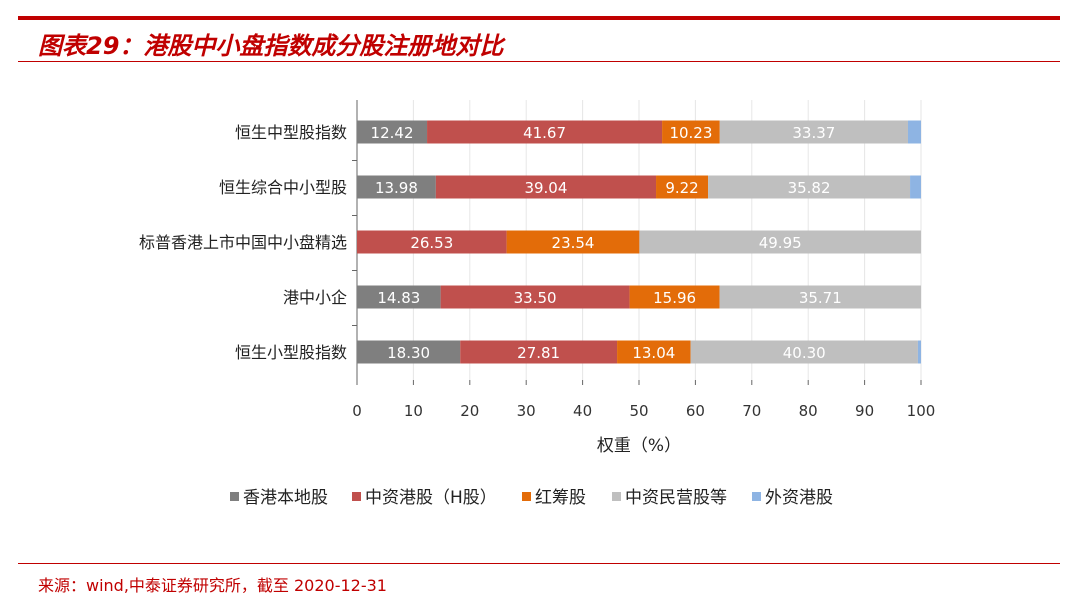 Image resolution: width=1080 pixels, height=606 pixels. I want to click on x-tick-label: 70, so click(751, 411).